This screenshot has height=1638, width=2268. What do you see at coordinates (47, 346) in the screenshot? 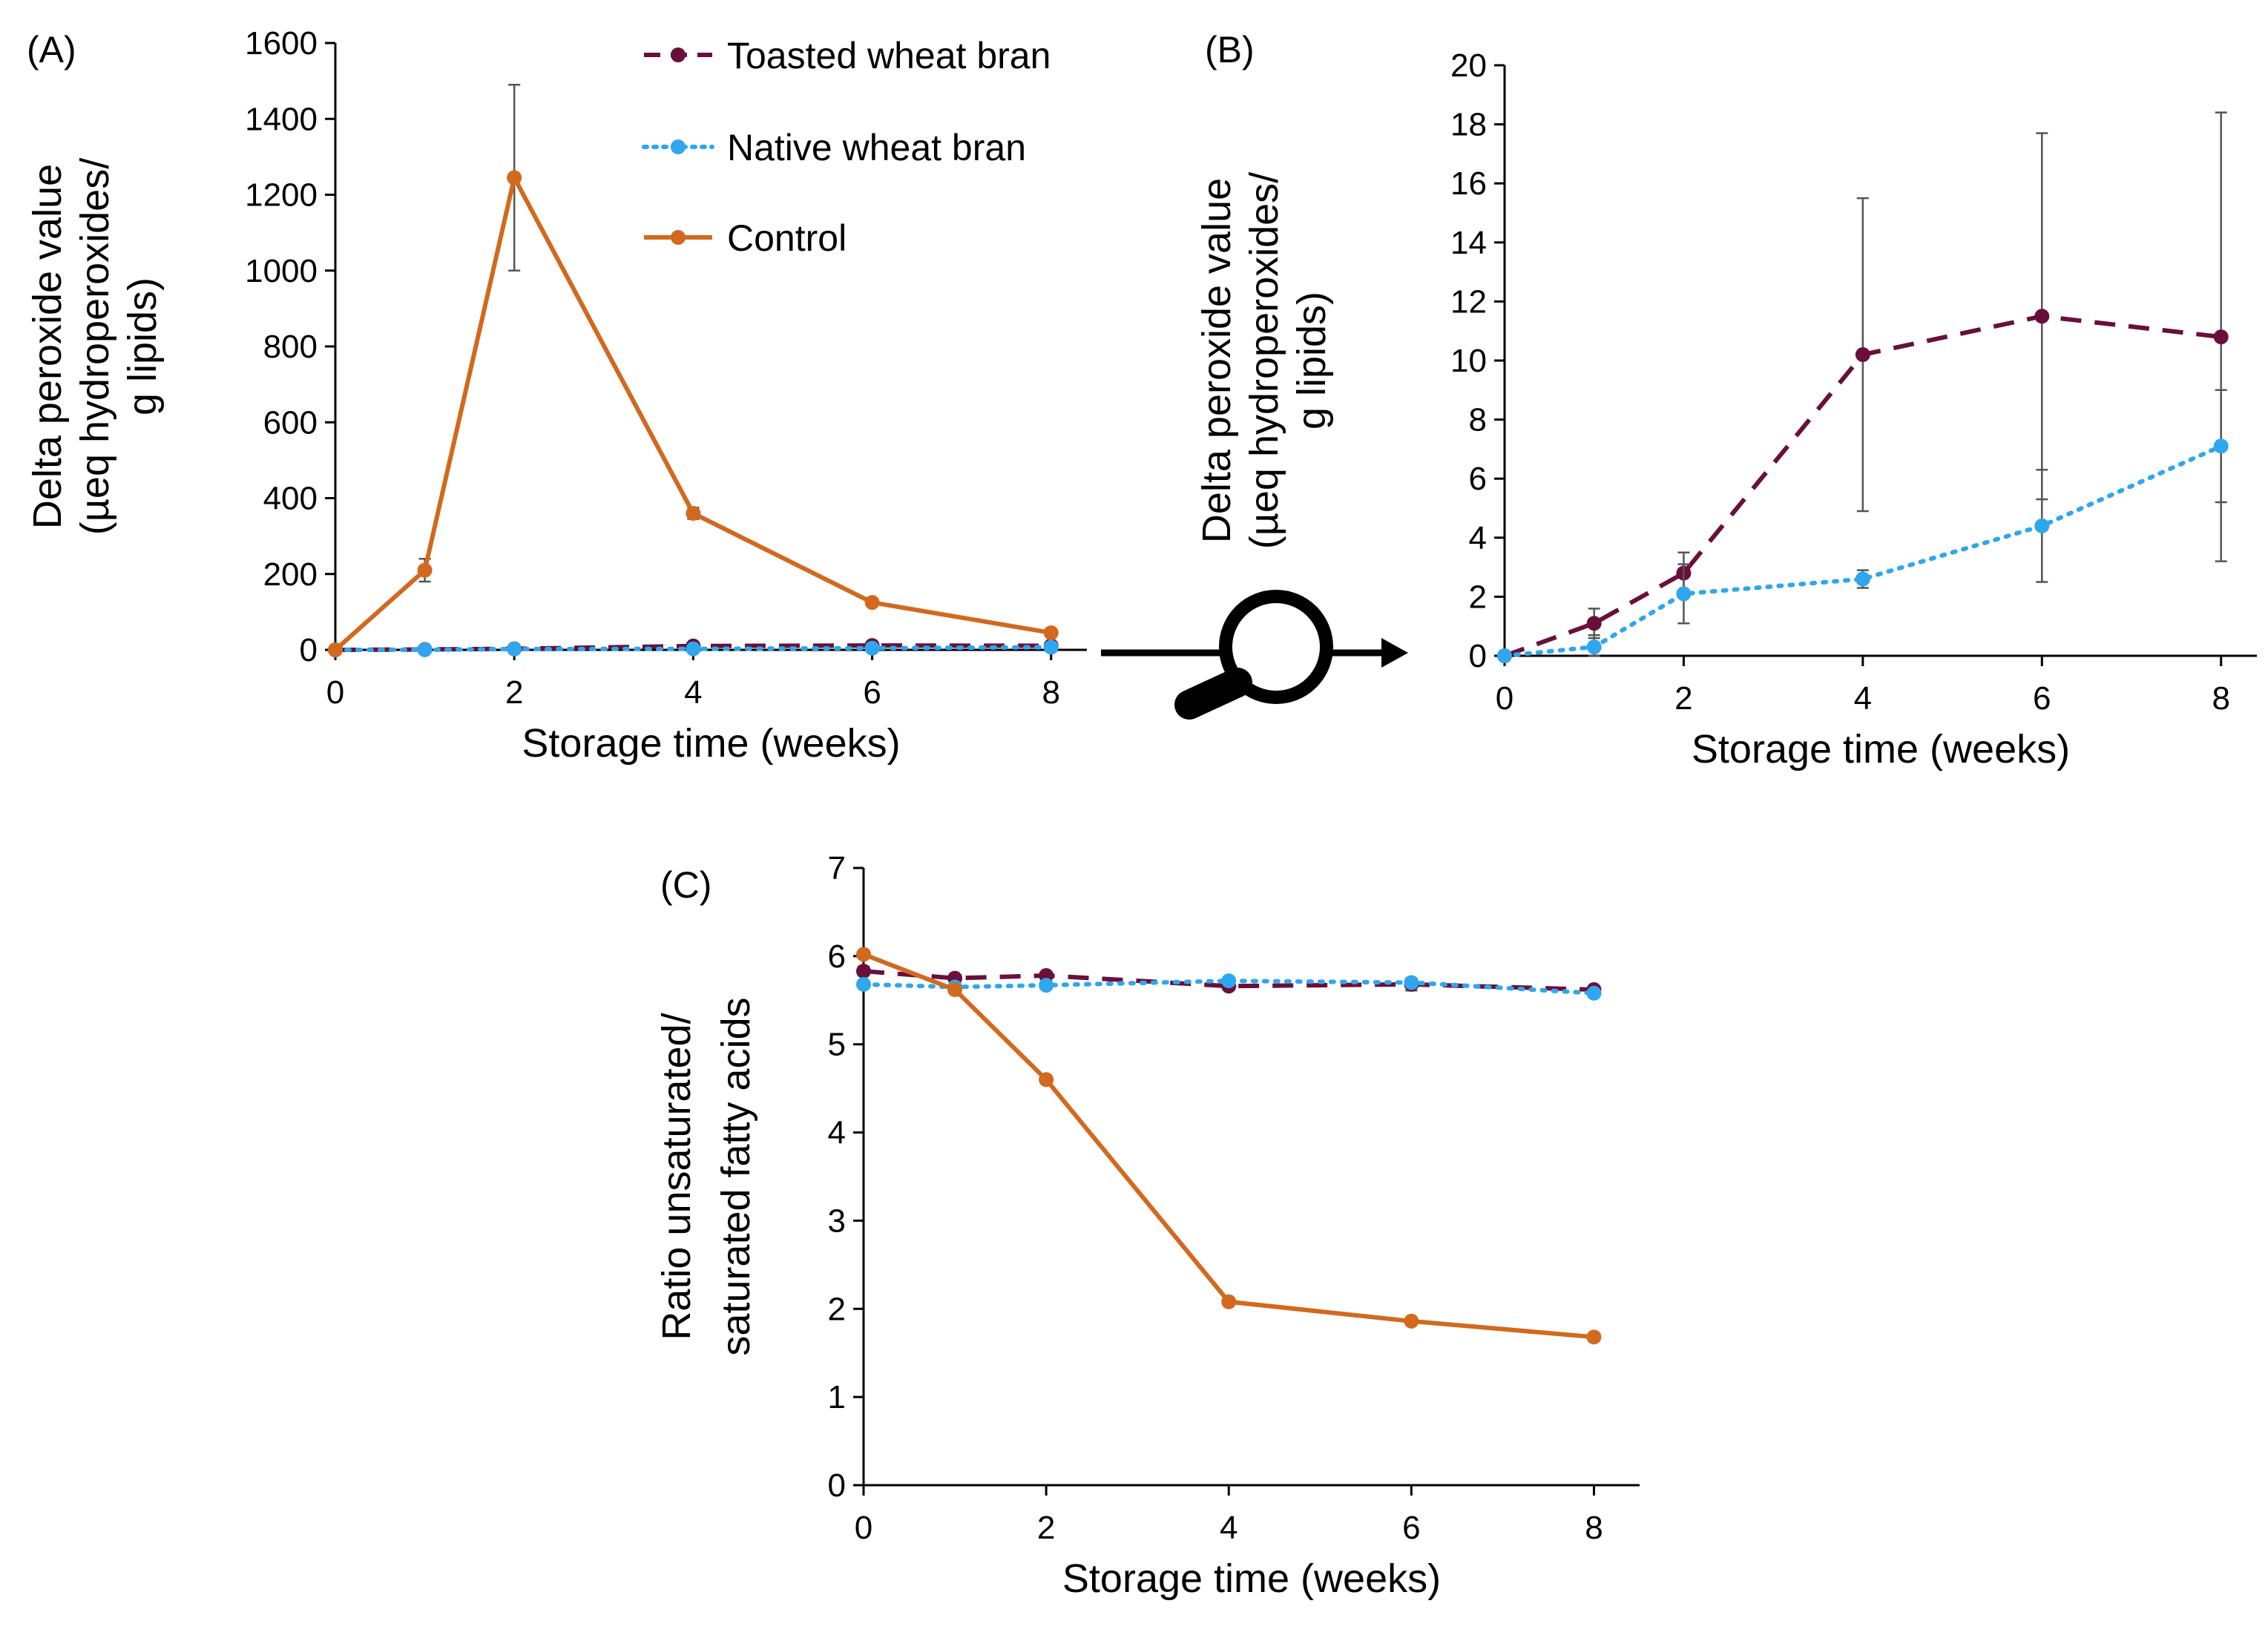
I see `y-axis-title-a-line-1: Delta peroxide value` at bounding box center [47, 346].